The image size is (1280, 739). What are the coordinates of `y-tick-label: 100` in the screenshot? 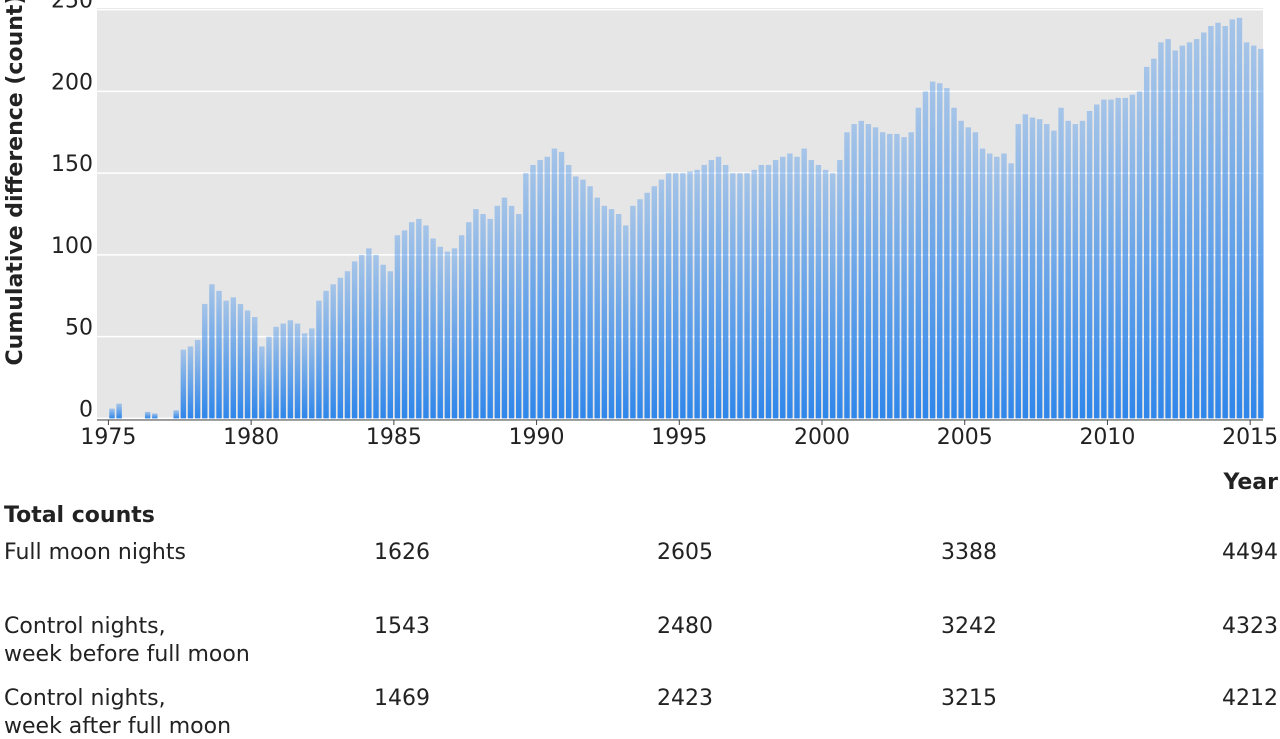 It's located at (72, 246).